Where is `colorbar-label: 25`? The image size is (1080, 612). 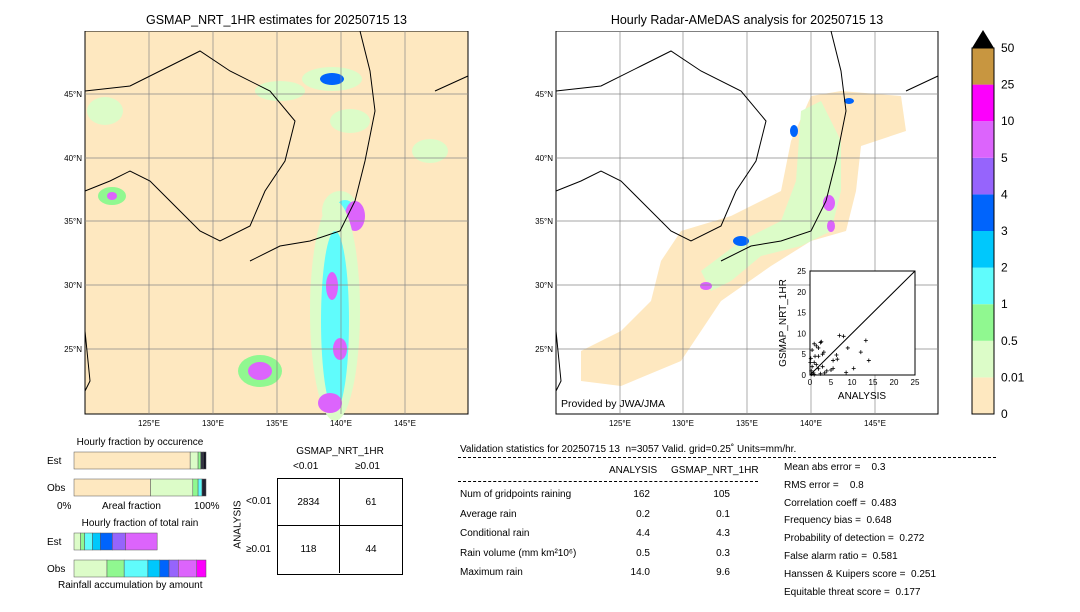 colorbar-label: 25 is located at coordinates (1008, 85).